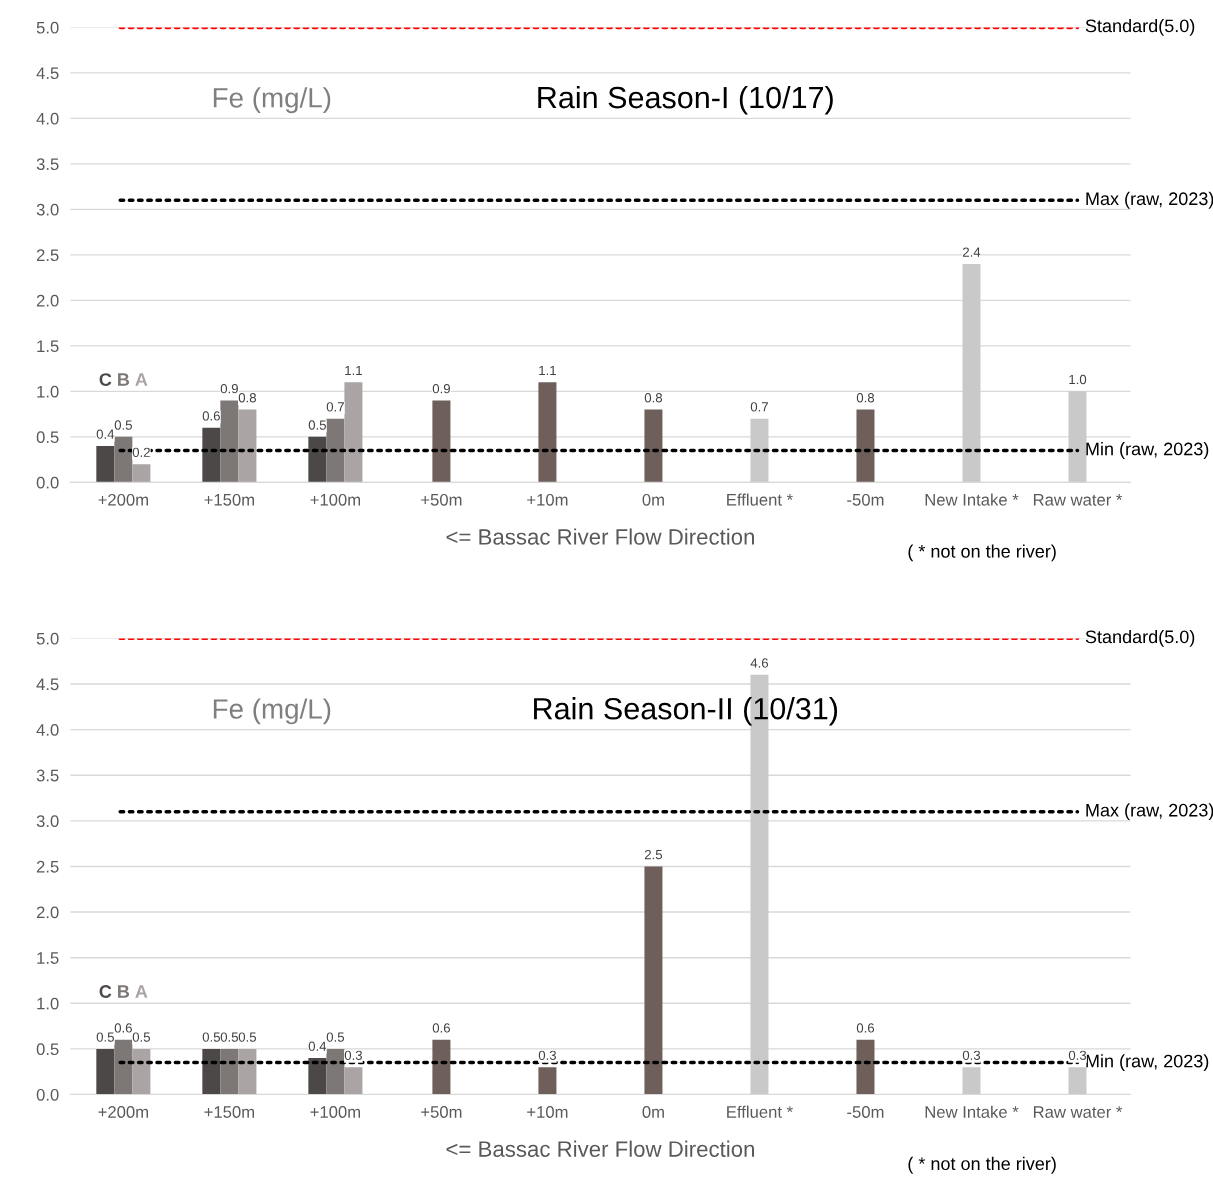 This screenshot has height=1191, width=1213. What do you see at coordinates (141, 452) in the screenshot?
I see `data-label: 0.2` at bounding box center [141, 452].